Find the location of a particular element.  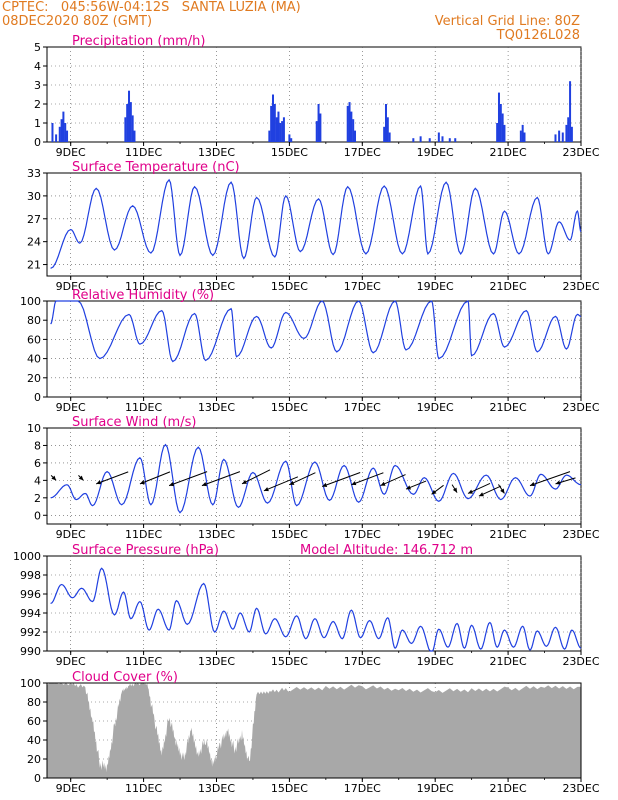

rh-ytick-label: 0 is located at coordinates (37, 397).